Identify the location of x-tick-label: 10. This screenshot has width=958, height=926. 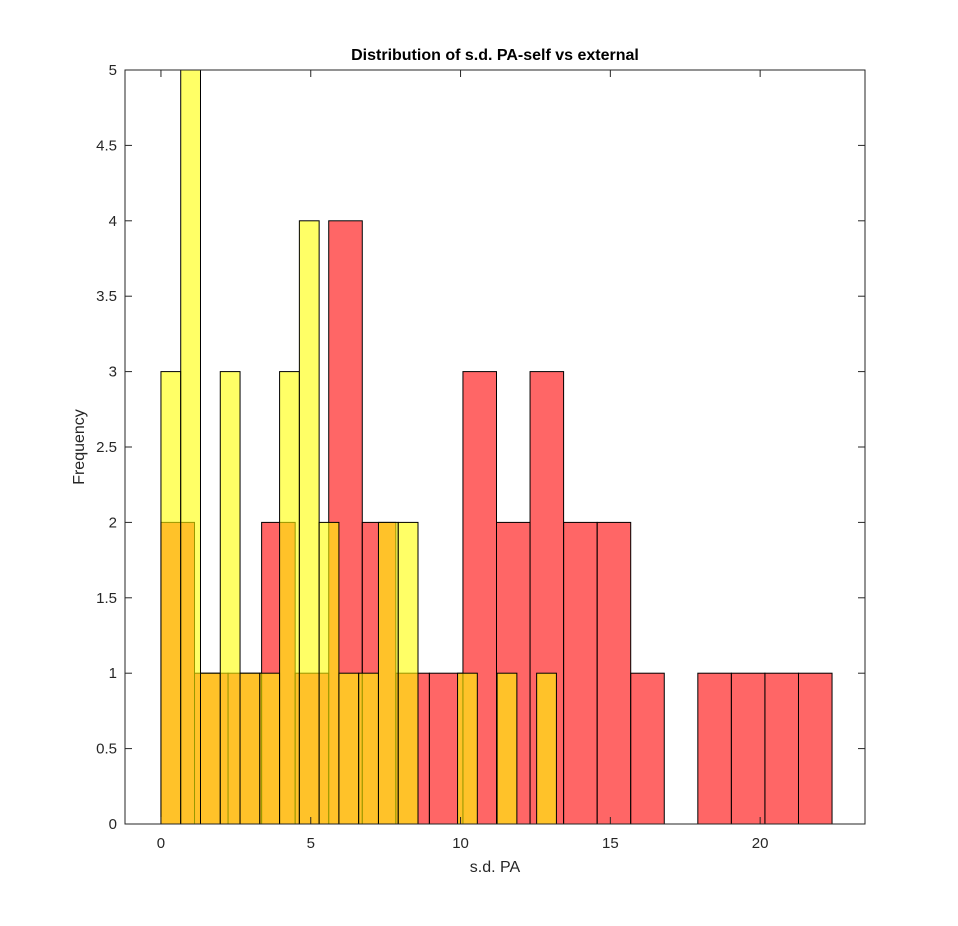
(460, 843).